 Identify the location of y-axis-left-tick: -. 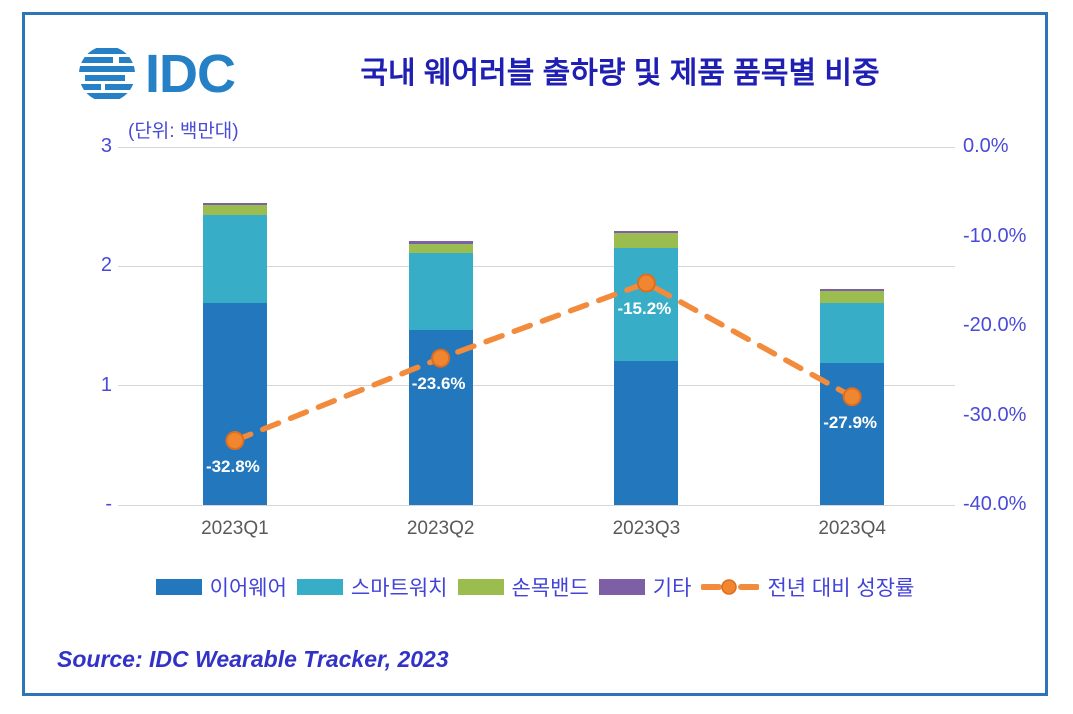
(108, 504).